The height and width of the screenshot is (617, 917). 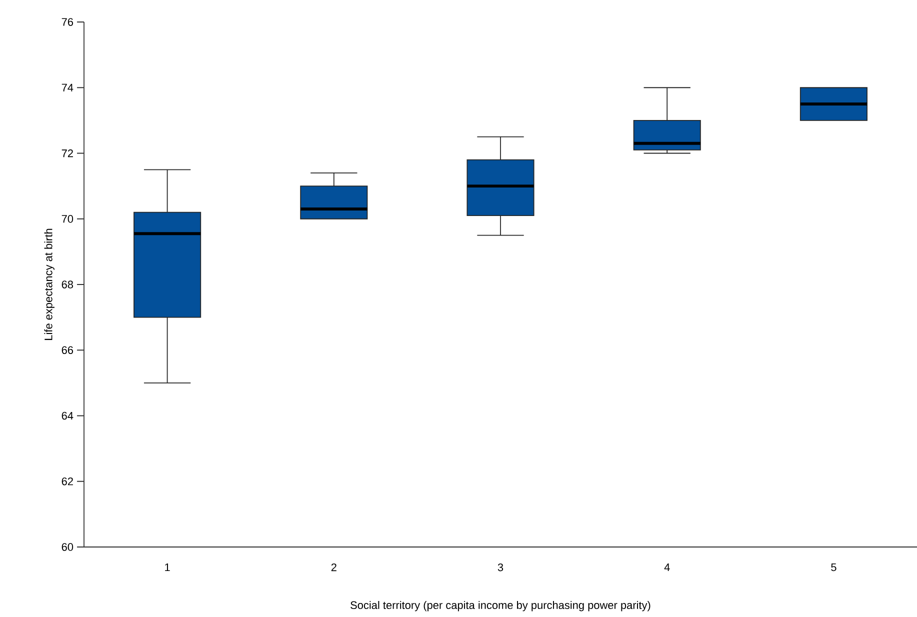 What do you see at coordinates (167, 567) in the screenshot?
I see `x-tick-label: 1` at bounding box center [167, 567].